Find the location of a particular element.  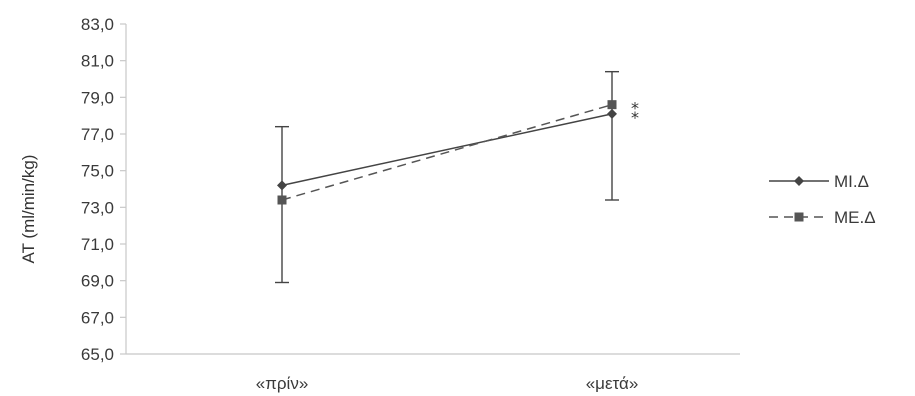

legend-label: MI.Δ is located at coordinates (851, 181).